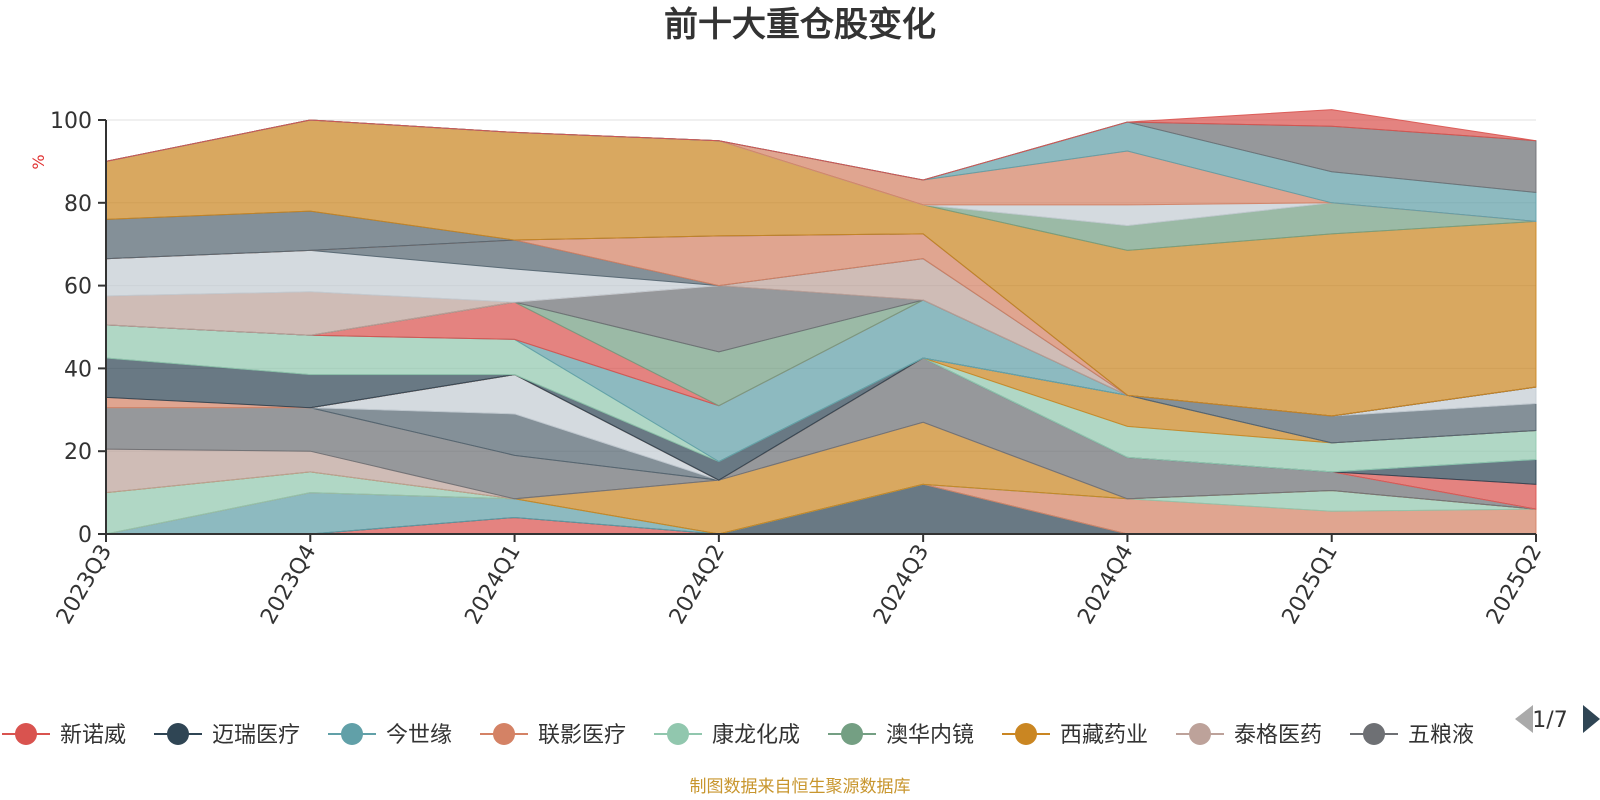 The image size is (1600, 800). What do you see at coordinates (85, 535) in the screenshot?
I see `y-tick-label: 0` at bounding box center [85, 535].